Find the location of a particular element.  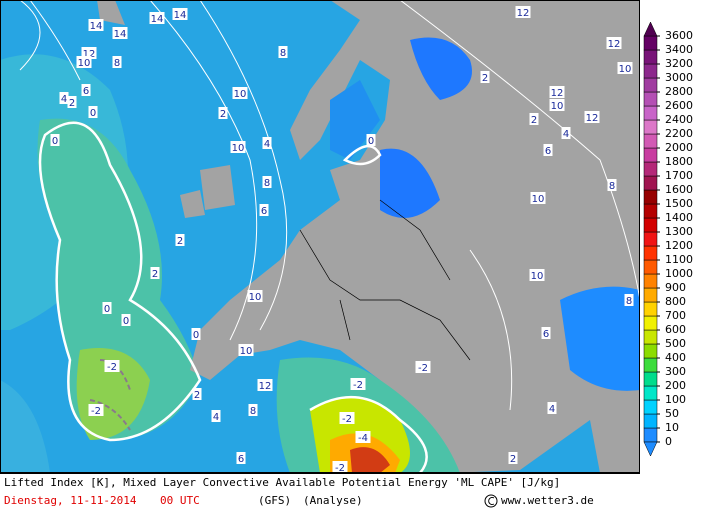

colorbar-label: 1100 is located at coordinates (679, 259).